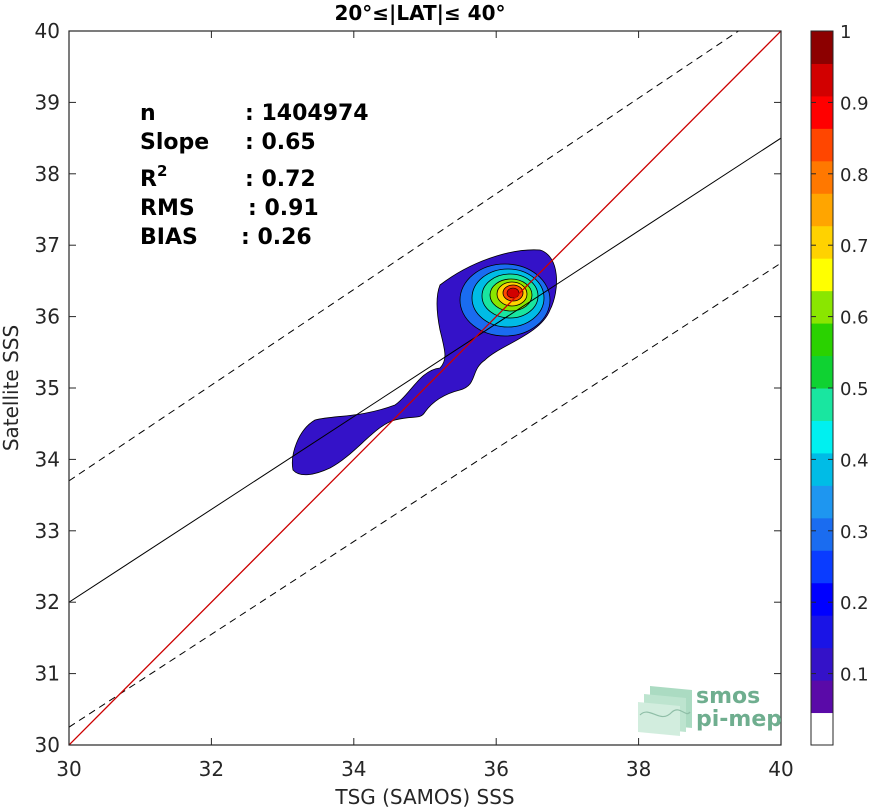  I want to click on chart-title: 20°≤|LAT|≤ 40°, so click(419, 13).